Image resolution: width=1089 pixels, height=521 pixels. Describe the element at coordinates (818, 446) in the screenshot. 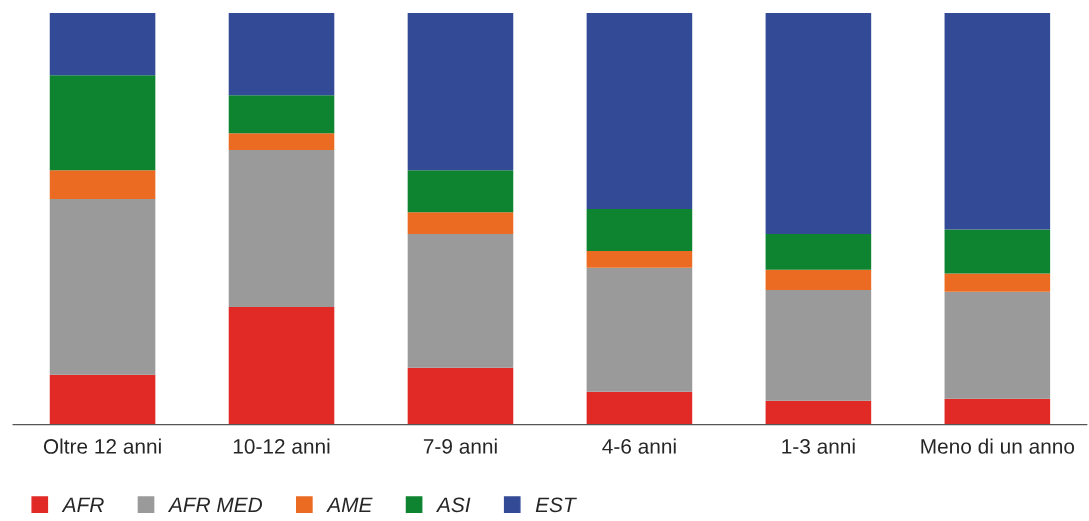

I see `x-tick-label: 1-3 anni` at that location.